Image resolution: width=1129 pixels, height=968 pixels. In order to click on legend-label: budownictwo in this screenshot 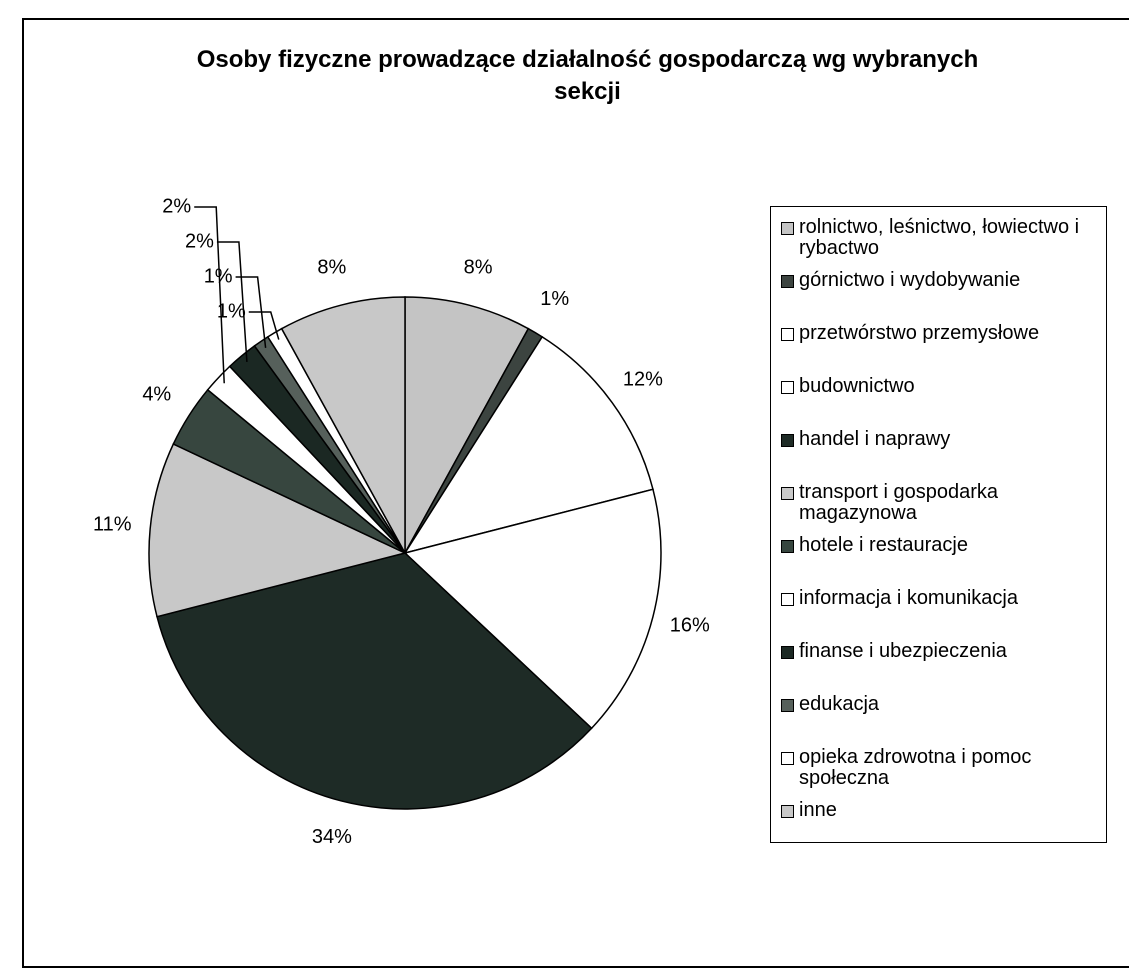, I will do `click(857, 386)`.